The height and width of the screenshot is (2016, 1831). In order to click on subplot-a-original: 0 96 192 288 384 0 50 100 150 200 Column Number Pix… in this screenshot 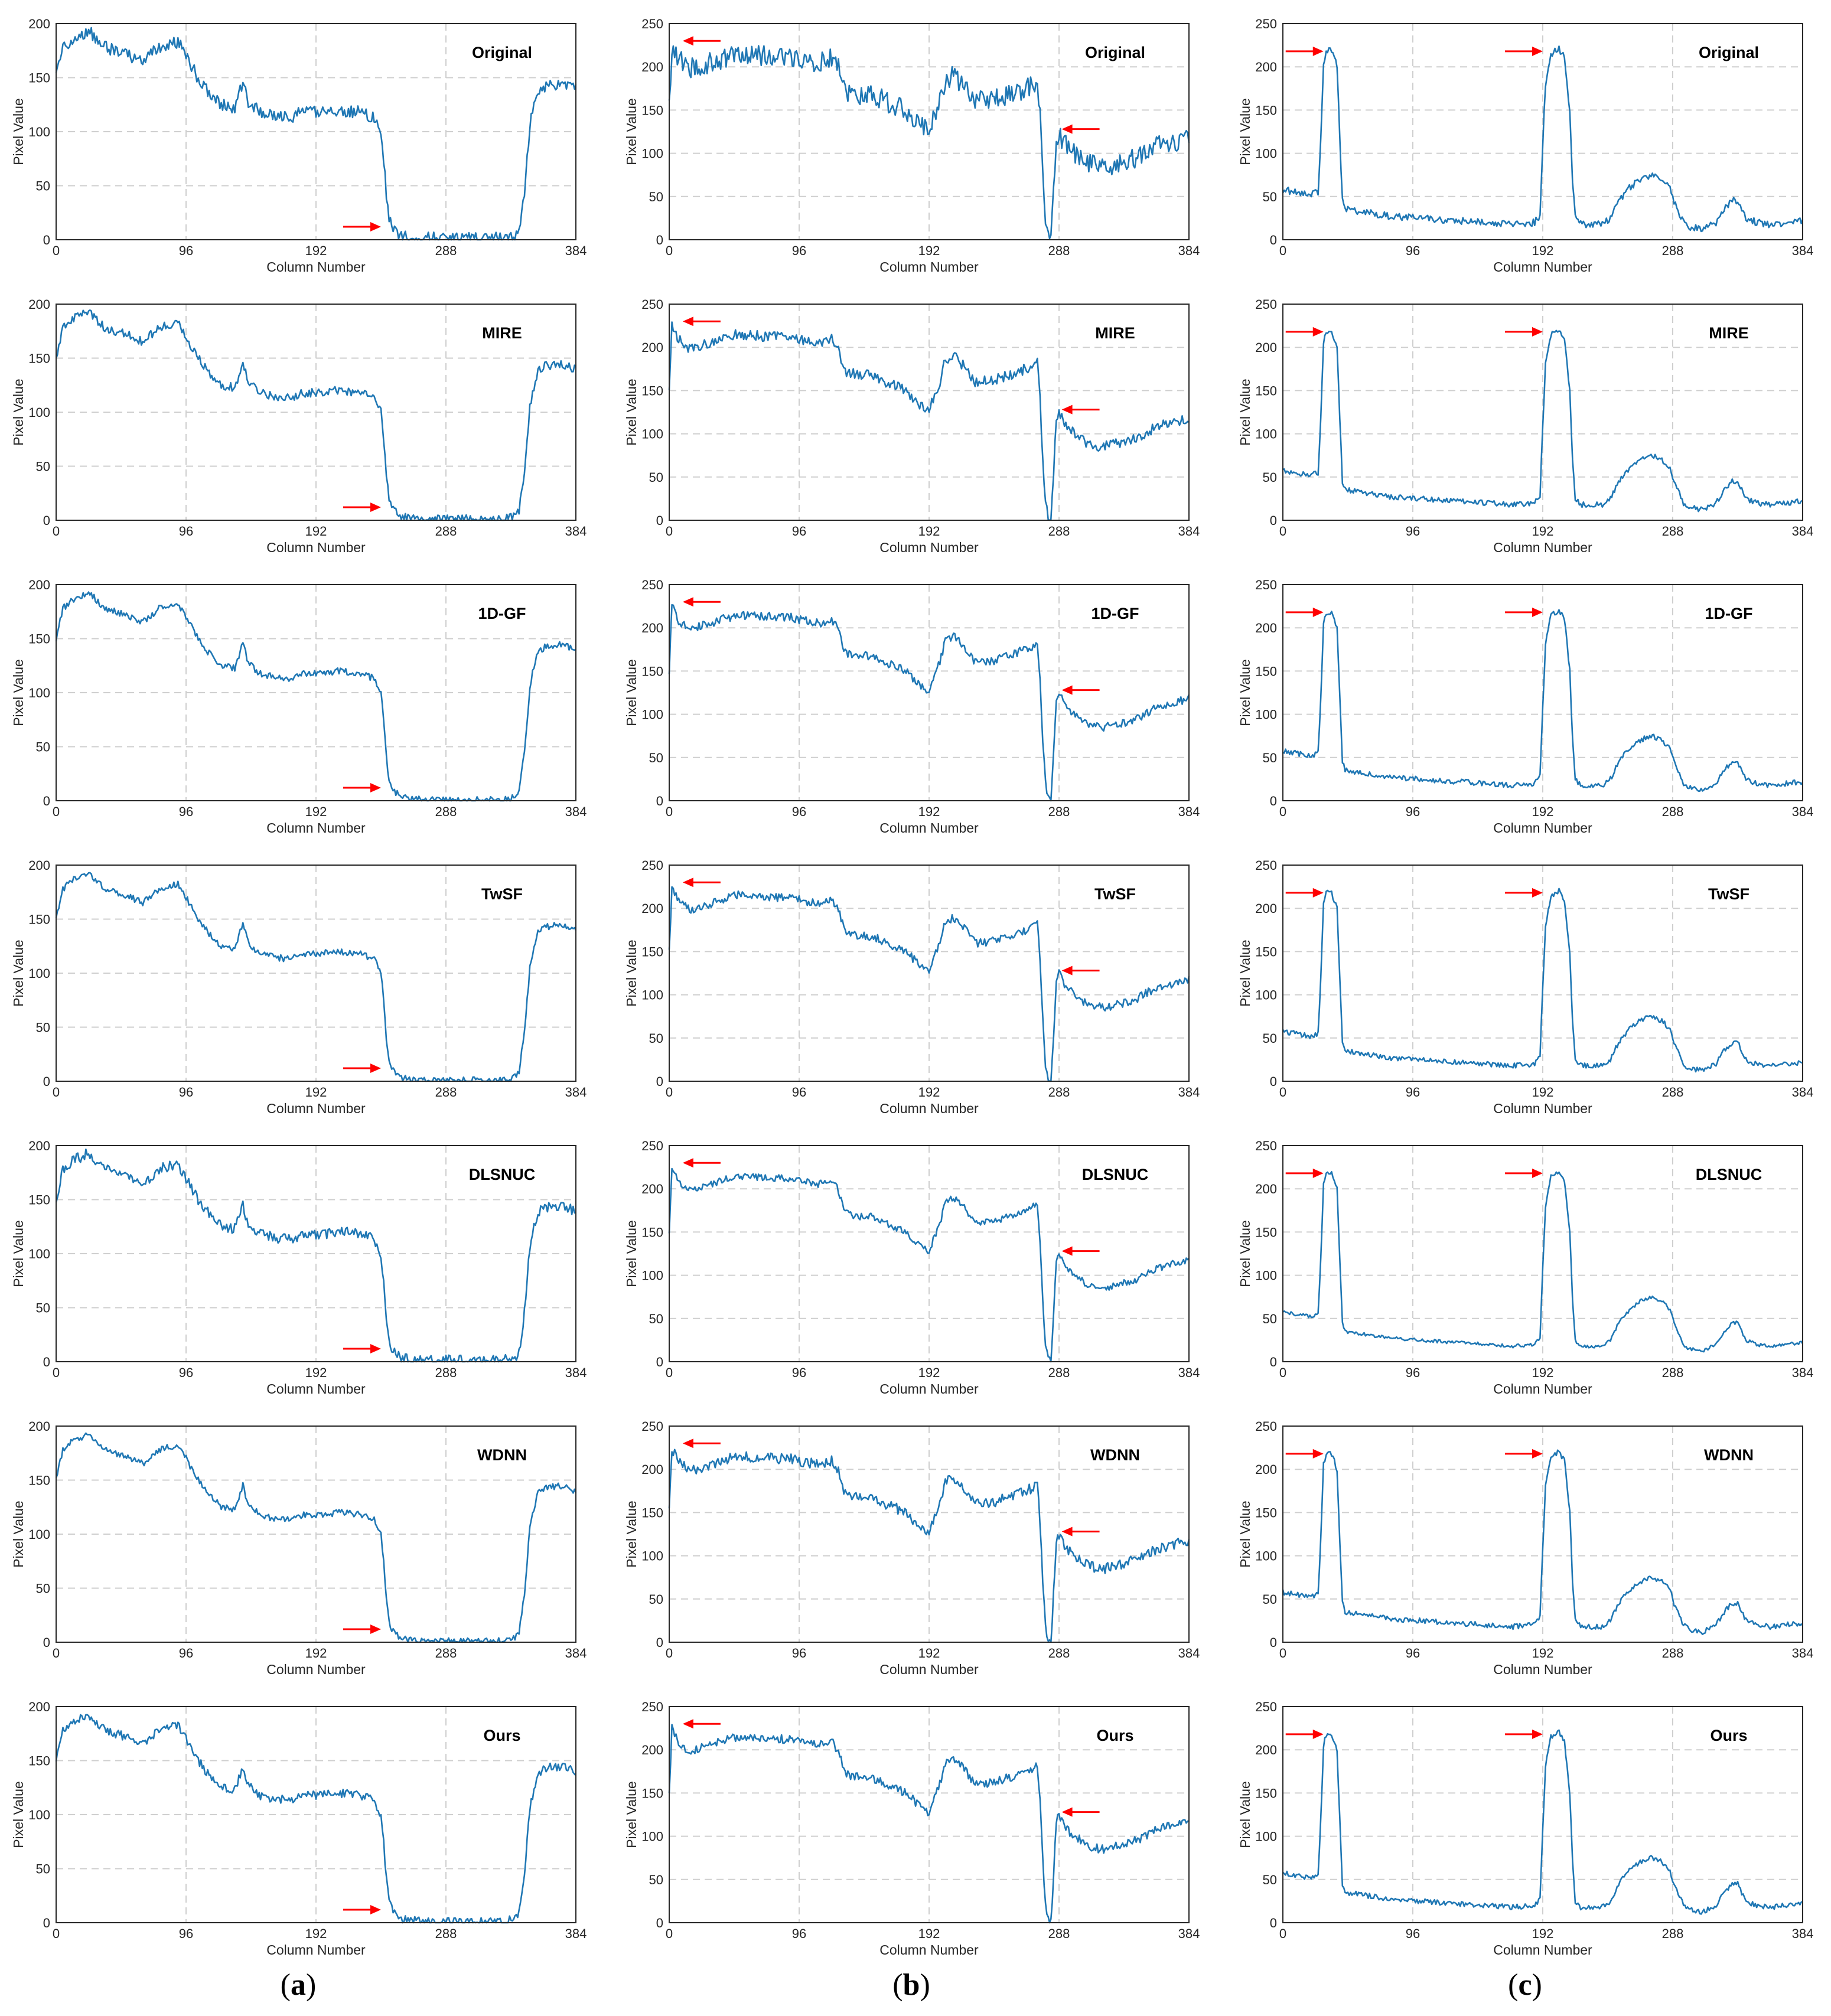, I will do `click(299, 146)`.